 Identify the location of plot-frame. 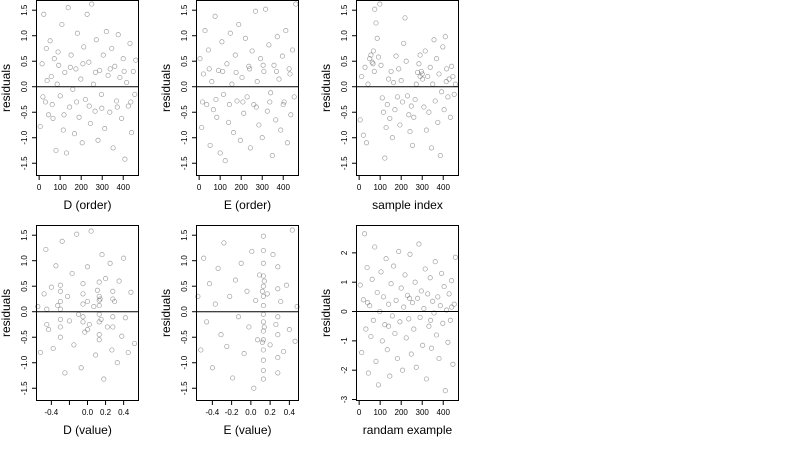
(87, 313).